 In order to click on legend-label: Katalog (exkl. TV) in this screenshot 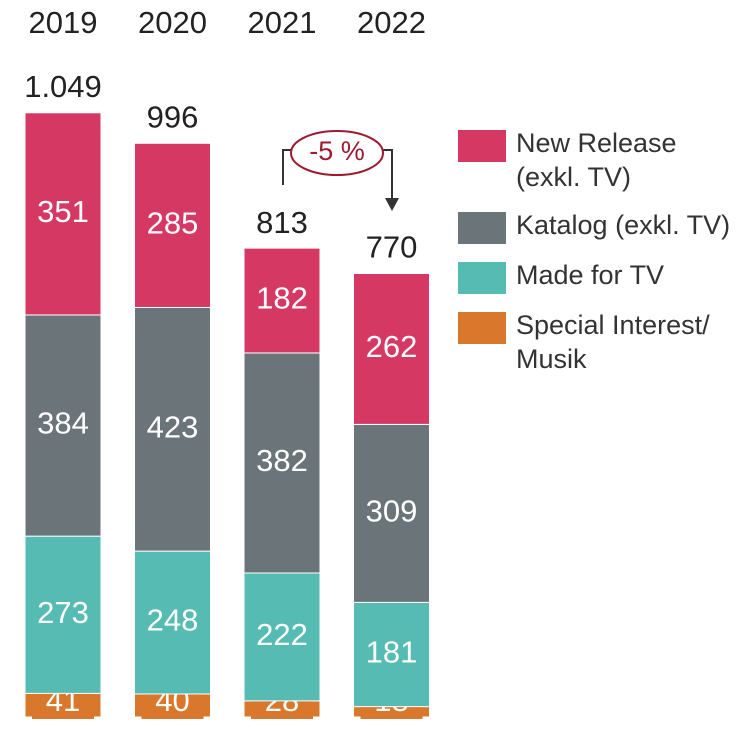, I will do `click(623, 225)`.